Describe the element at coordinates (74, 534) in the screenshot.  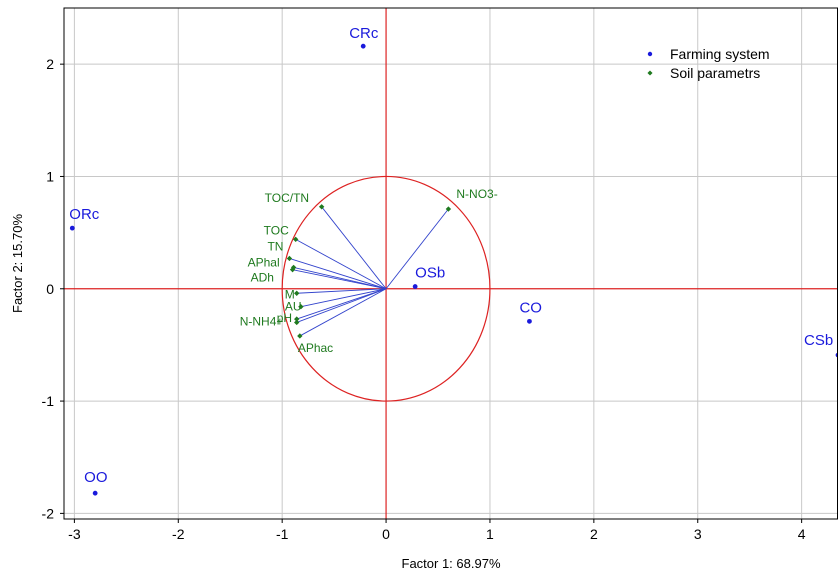
I see `x-tick-label: -3` at that location.